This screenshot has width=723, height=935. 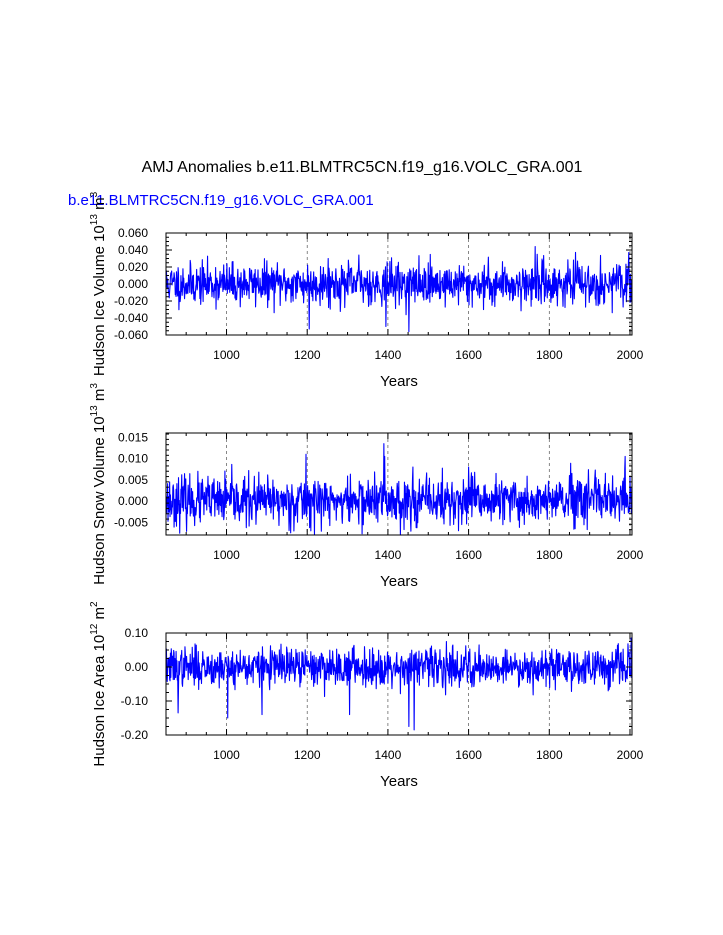 I want to click on ylabel-text: Hudson Snow Volume 10, so click(x=99, y=500).